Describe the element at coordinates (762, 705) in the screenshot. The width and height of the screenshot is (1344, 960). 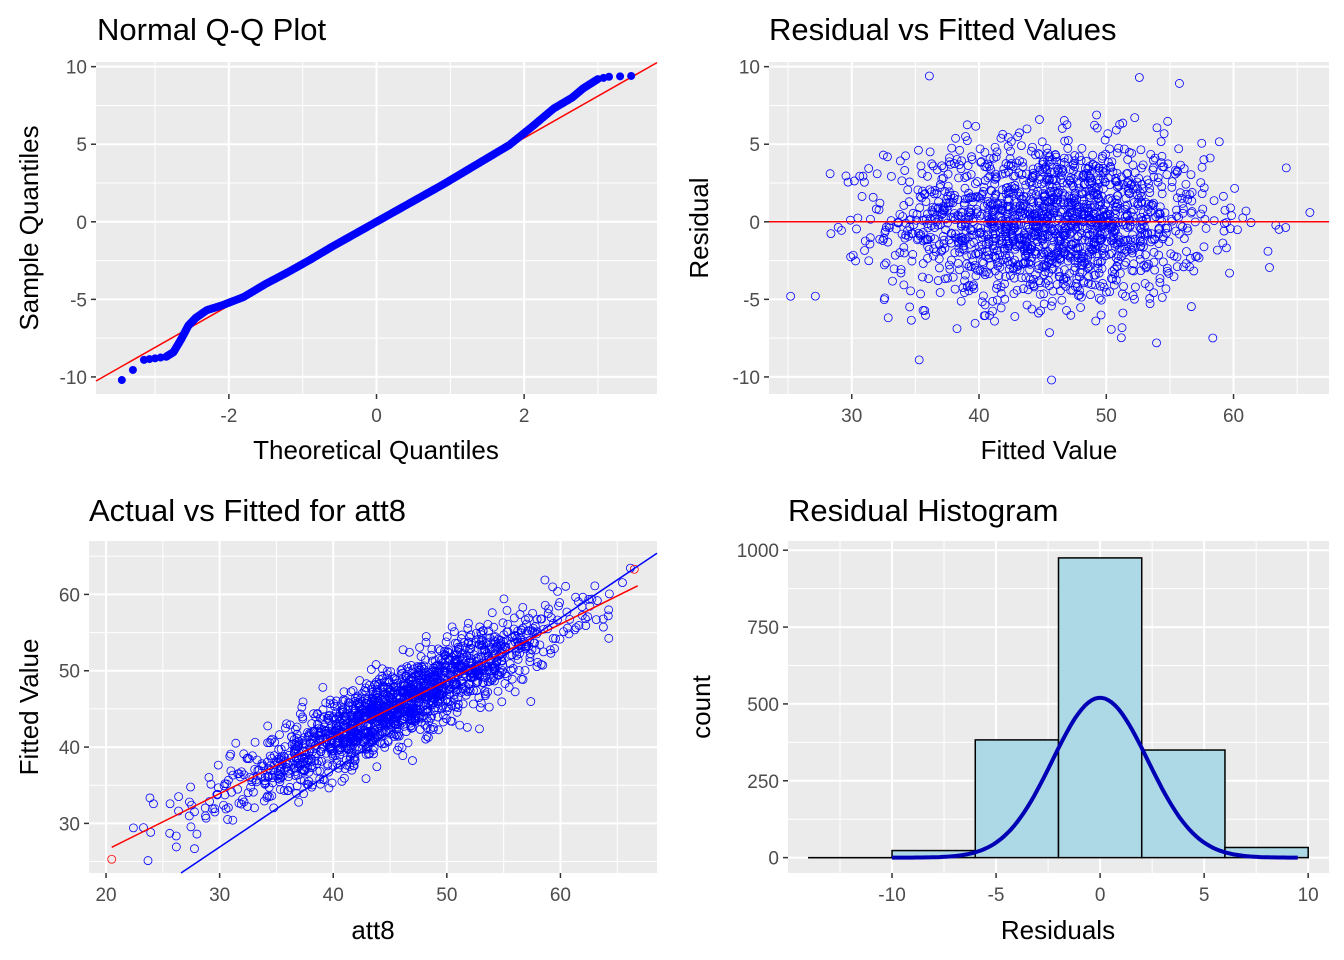
I see `histogram-y-ticks: 0 250 500 750 1000` at that location.